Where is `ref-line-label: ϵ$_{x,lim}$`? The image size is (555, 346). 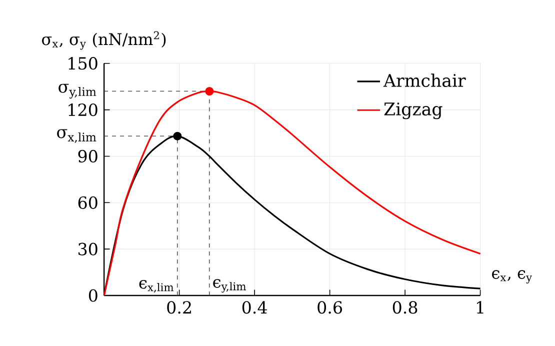 ref-line-label: ϵ$_{x,lim}$ is located at coordinates (156, 286).